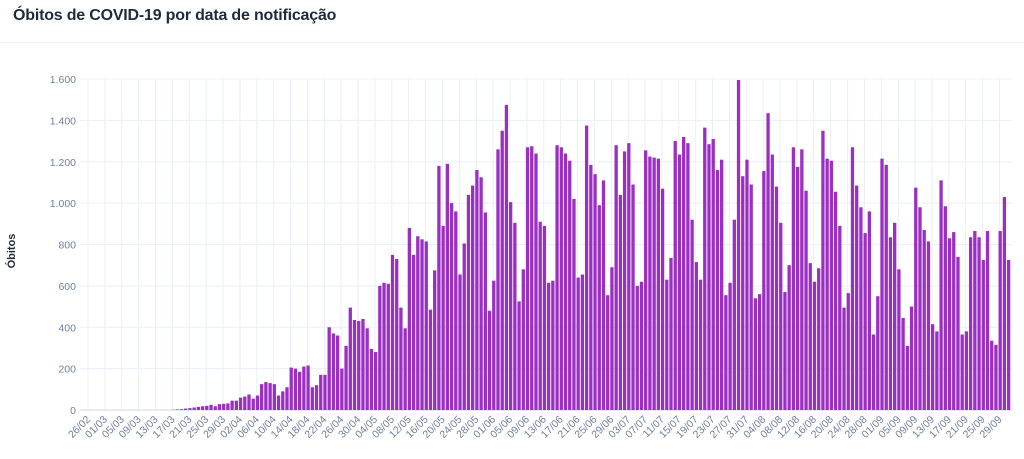 Image resolution: width=1024 pixels, height=459 pixels. What do you see at coordinates (512, 42) in the screenshot?
I see `title-divider` at bounding box center [512, 42].